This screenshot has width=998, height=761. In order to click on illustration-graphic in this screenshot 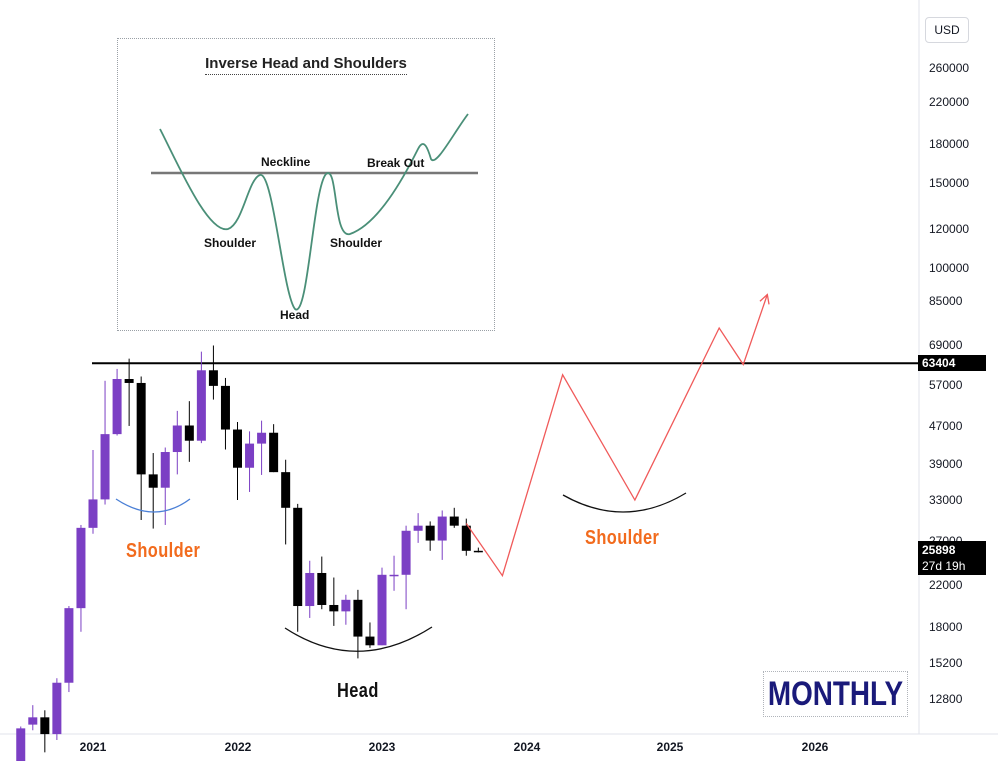, I will do `click(314, 211)`.